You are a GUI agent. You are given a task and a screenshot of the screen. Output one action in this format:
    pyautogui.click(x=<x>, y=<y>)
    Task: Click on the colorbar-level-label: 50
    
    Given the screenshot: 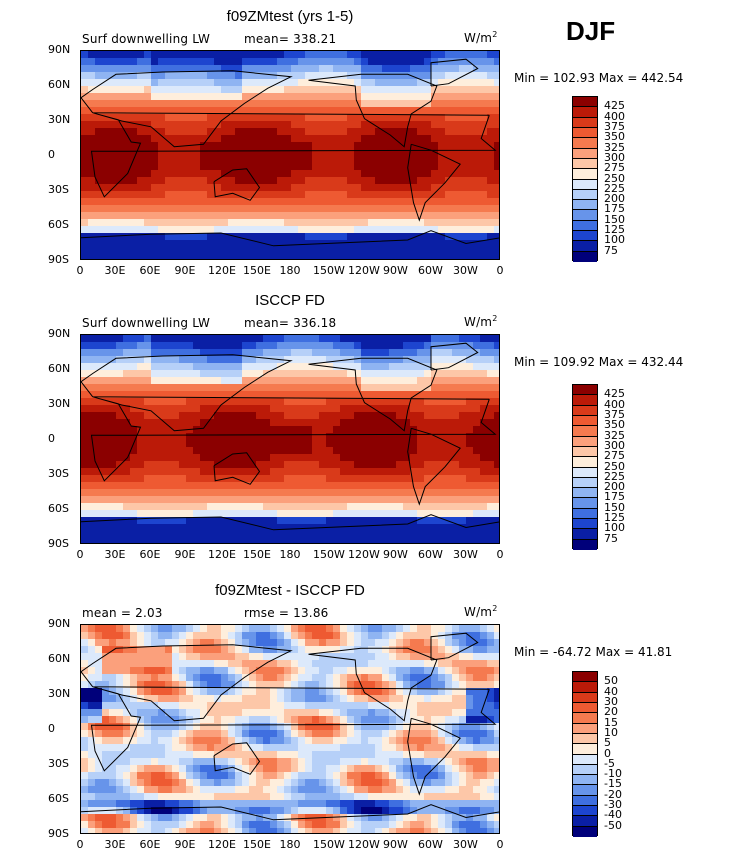 What is the action you would take?
    pyautogui.click(x=611, y=681)
    